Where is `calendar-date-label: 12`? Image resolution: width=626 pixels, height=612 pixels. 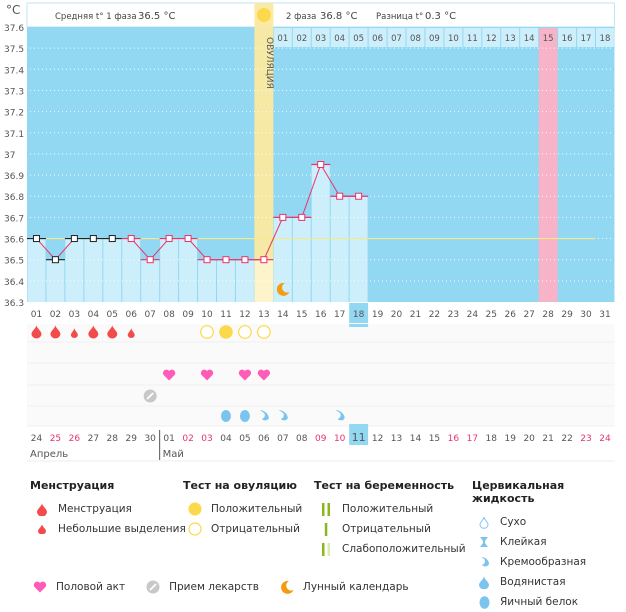
calendar-date-label: 12 is located at coordinates (377, 439).